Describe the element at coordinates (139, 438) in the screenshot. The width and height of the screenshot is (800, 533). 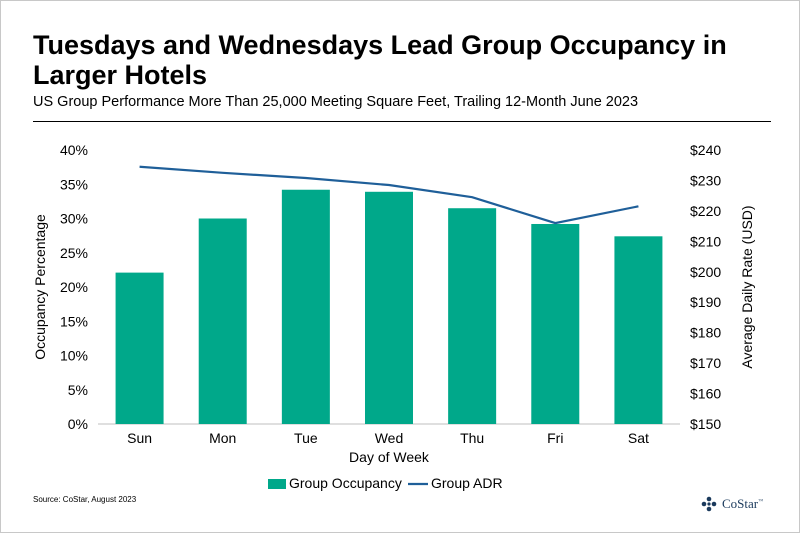
I see `x-tick-label: Sun` at that location.